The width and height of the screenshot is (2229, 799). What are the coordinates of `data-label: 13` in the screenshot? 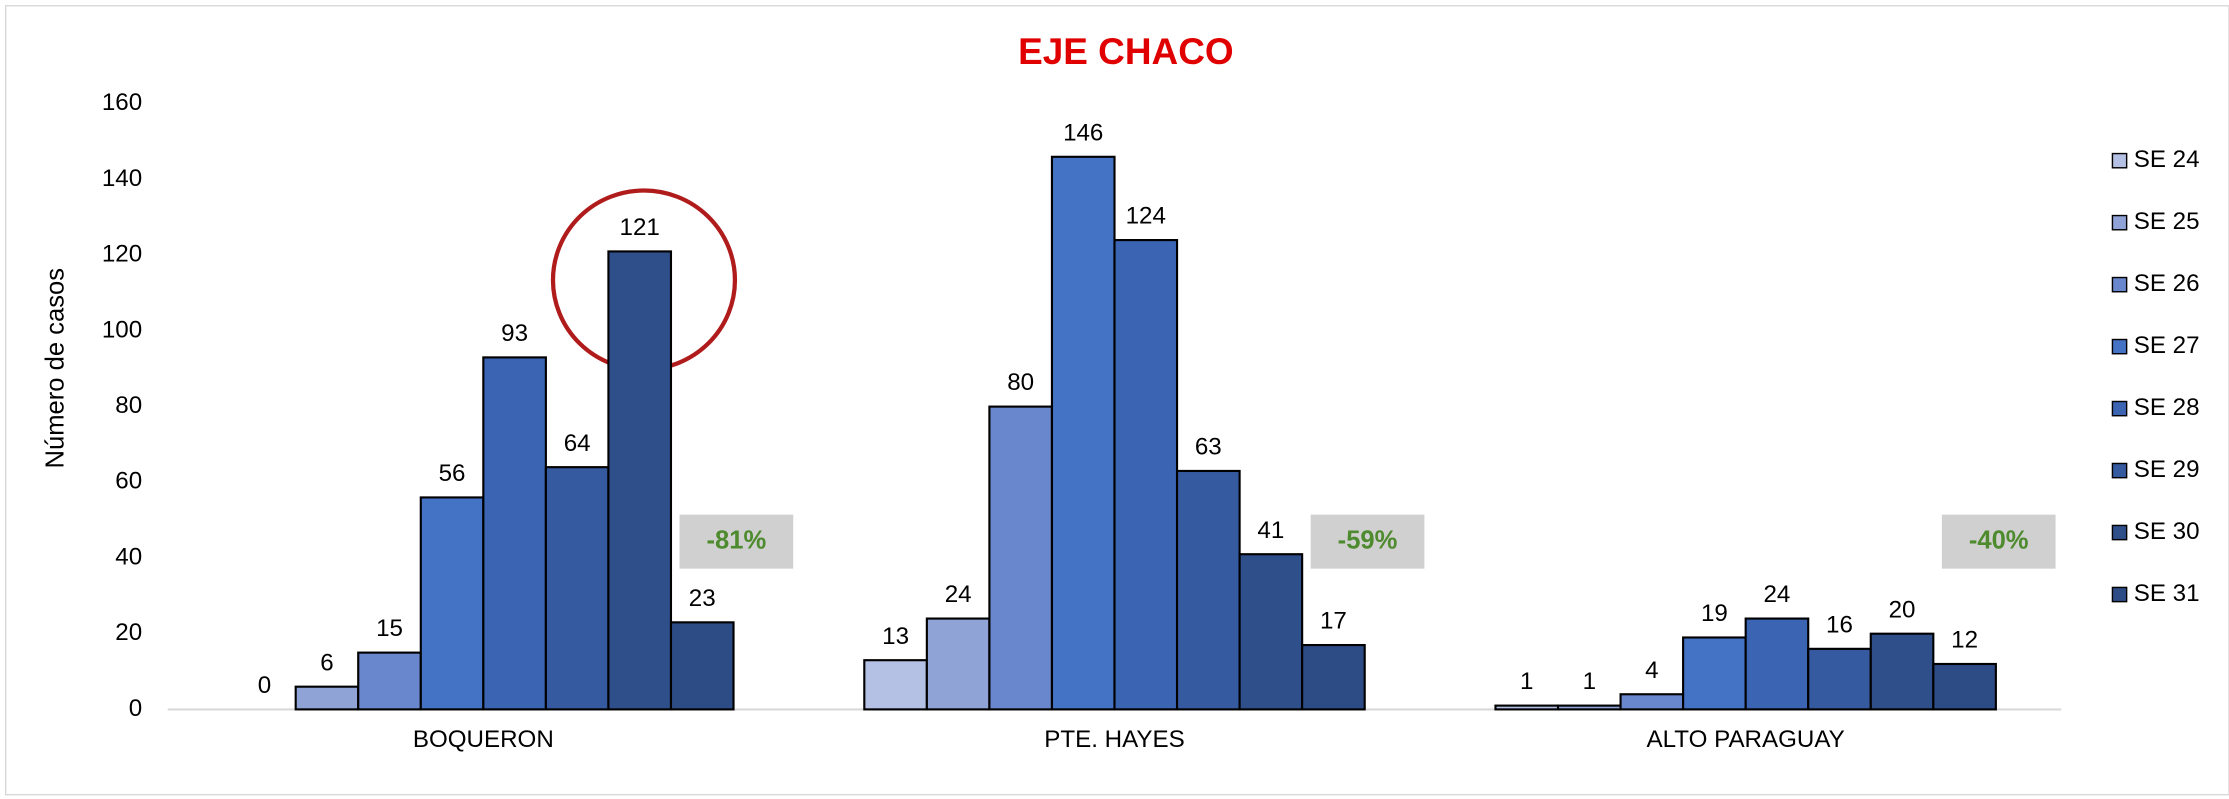 It's located at (895, 636).